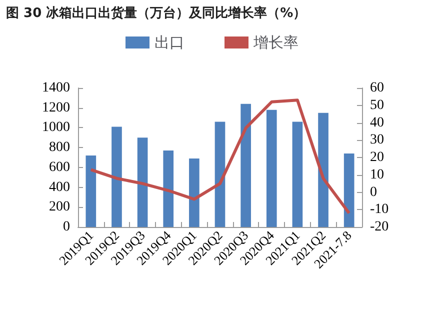  What do you see at coordinates (59, 167) in the screenshot?
I see `y-tick-label: 600` at bounding box center [59, 167].